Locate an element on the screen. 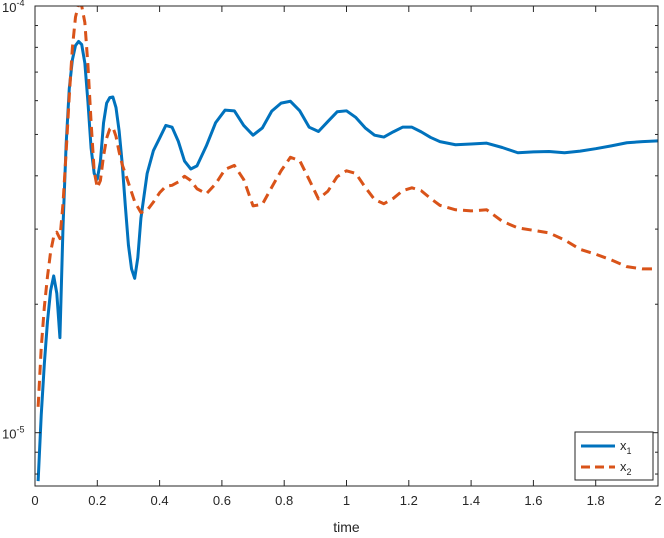  x-tick-label: 0.4 is located at coordinates (160, 500).